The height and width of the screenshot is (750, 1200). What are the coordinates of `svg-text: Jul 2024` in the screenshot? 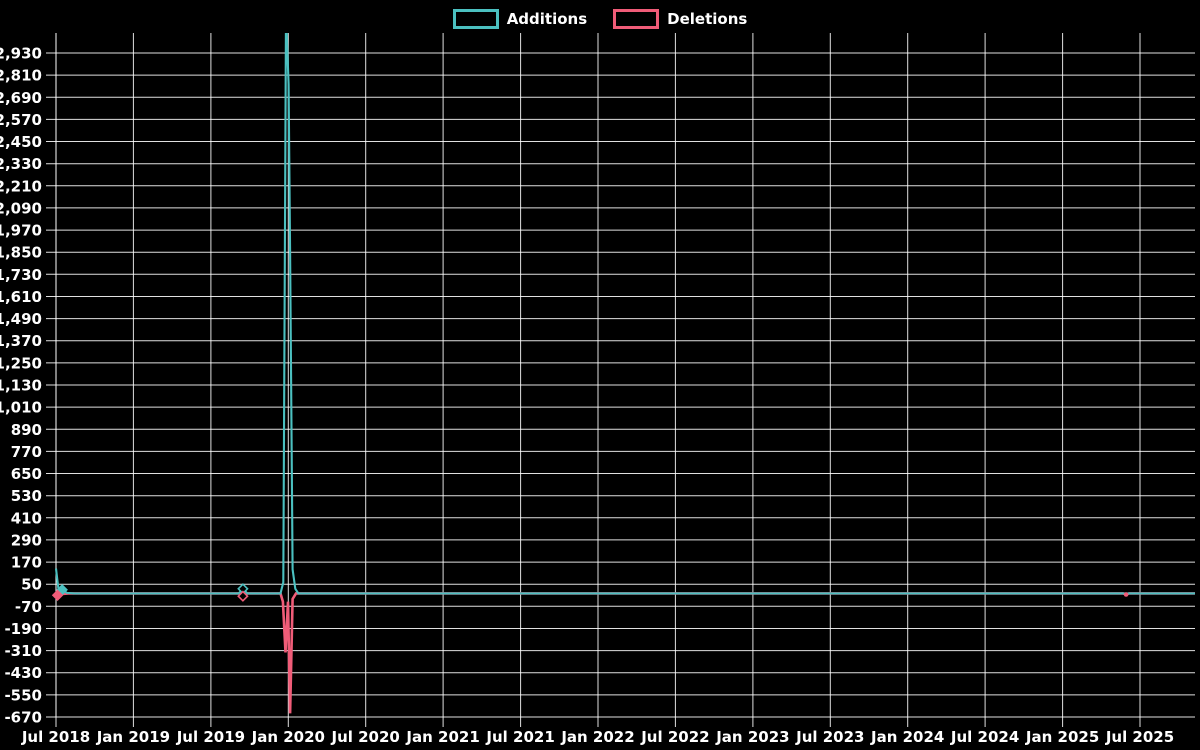 It's located at (984, 737).